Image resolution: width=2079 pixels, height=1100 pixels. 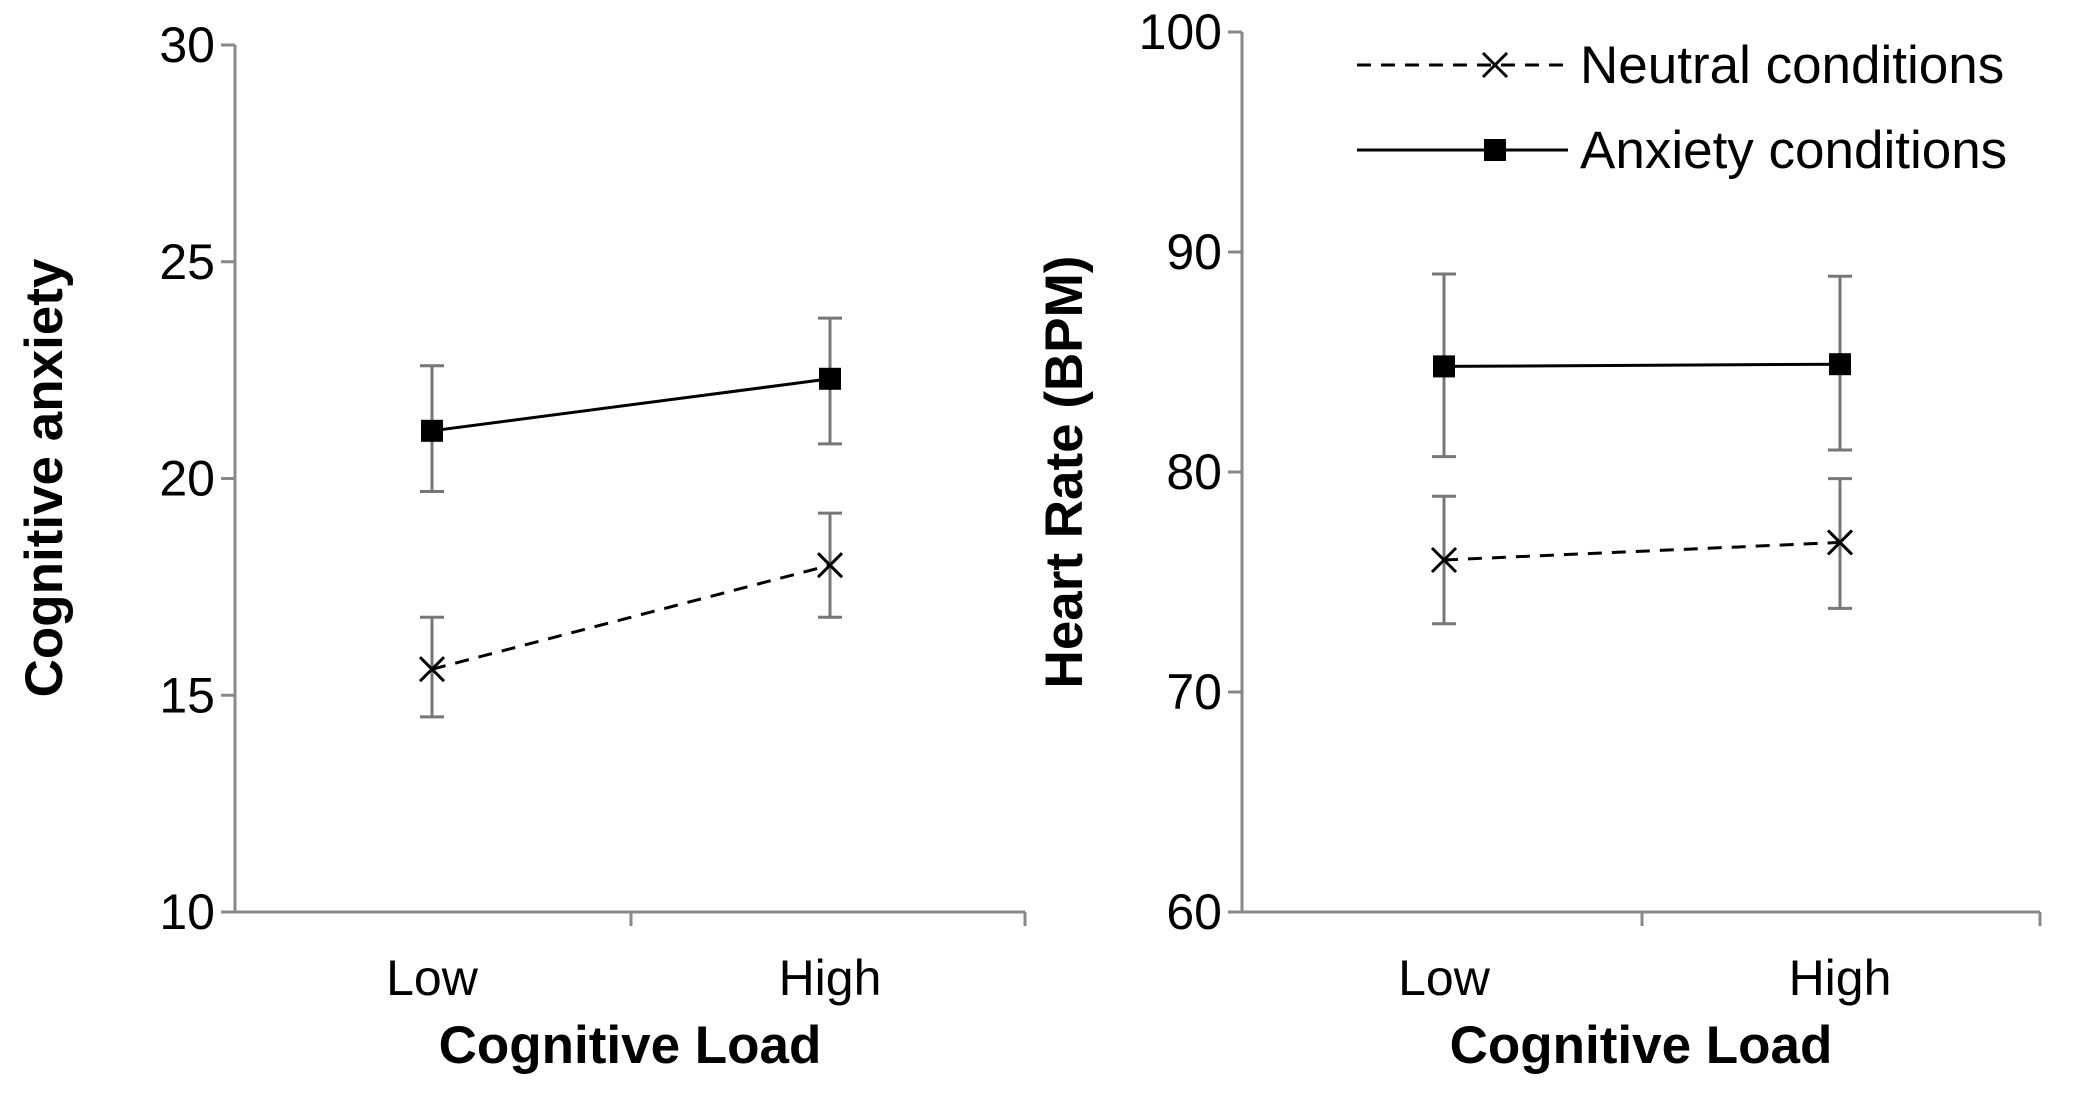 I want to click on y-tick-label: 30, so click(x=187, y=45).